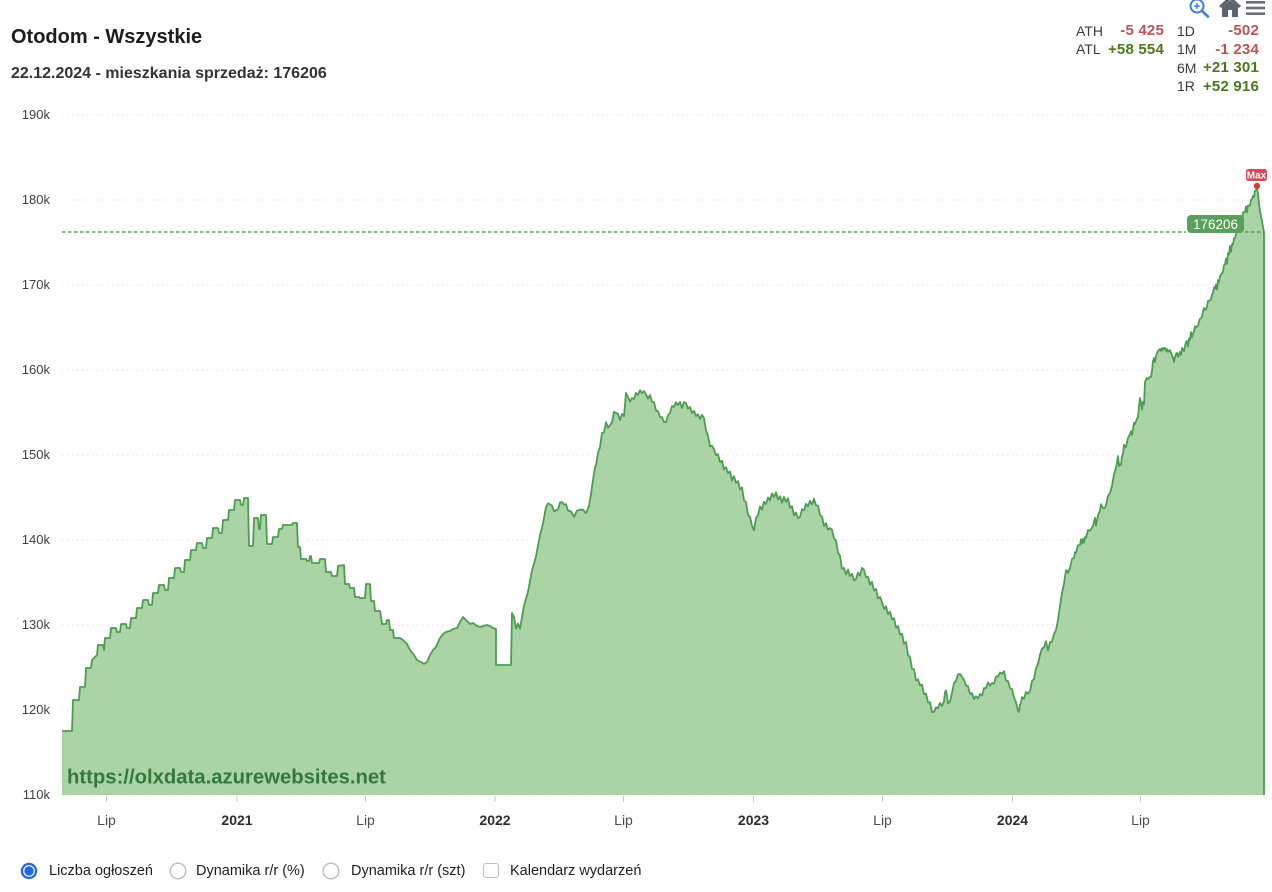  What do you see at coordinates (1257, 176) in the screenshot?
I see `svg-text: Max` at bounding box center [1257, 176].